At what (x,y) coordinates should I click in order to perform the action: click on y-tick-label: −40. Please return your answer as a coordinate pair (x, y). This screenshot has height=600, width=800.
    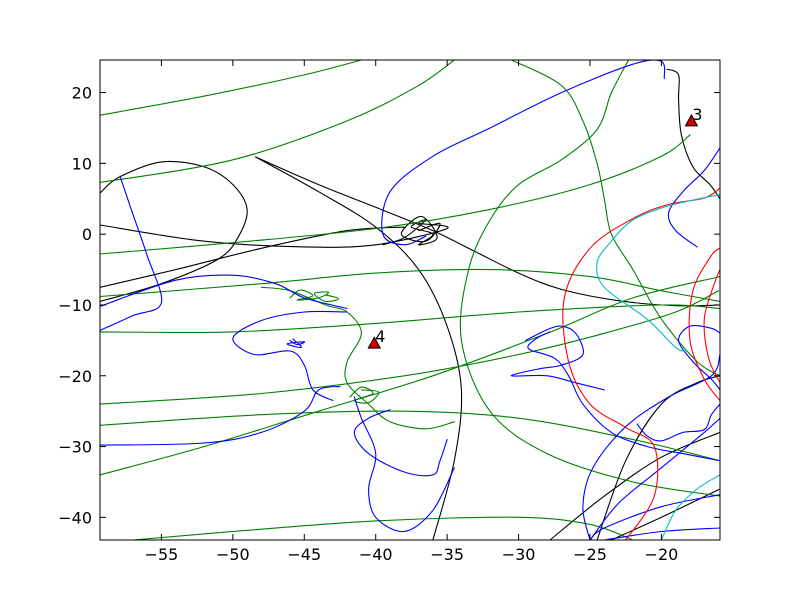
    Looking at the image, I should click on (75, 517).